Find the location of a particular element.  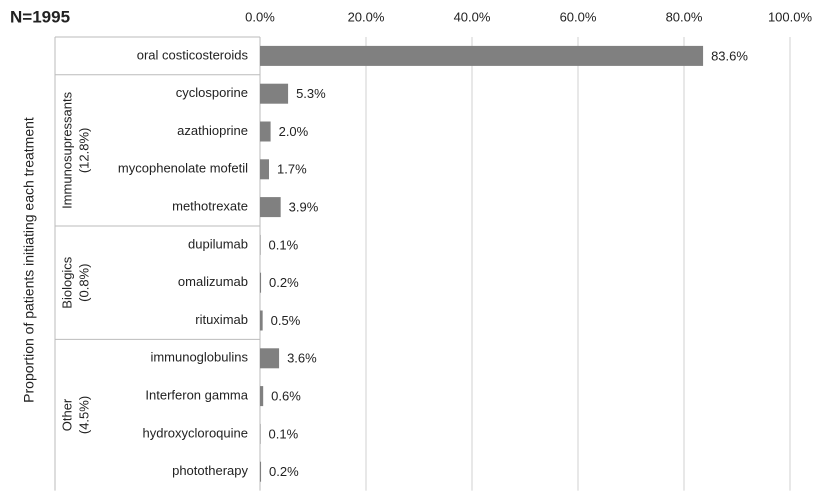

x-tick-label: 60.0% is located at coordinates (578, 16).